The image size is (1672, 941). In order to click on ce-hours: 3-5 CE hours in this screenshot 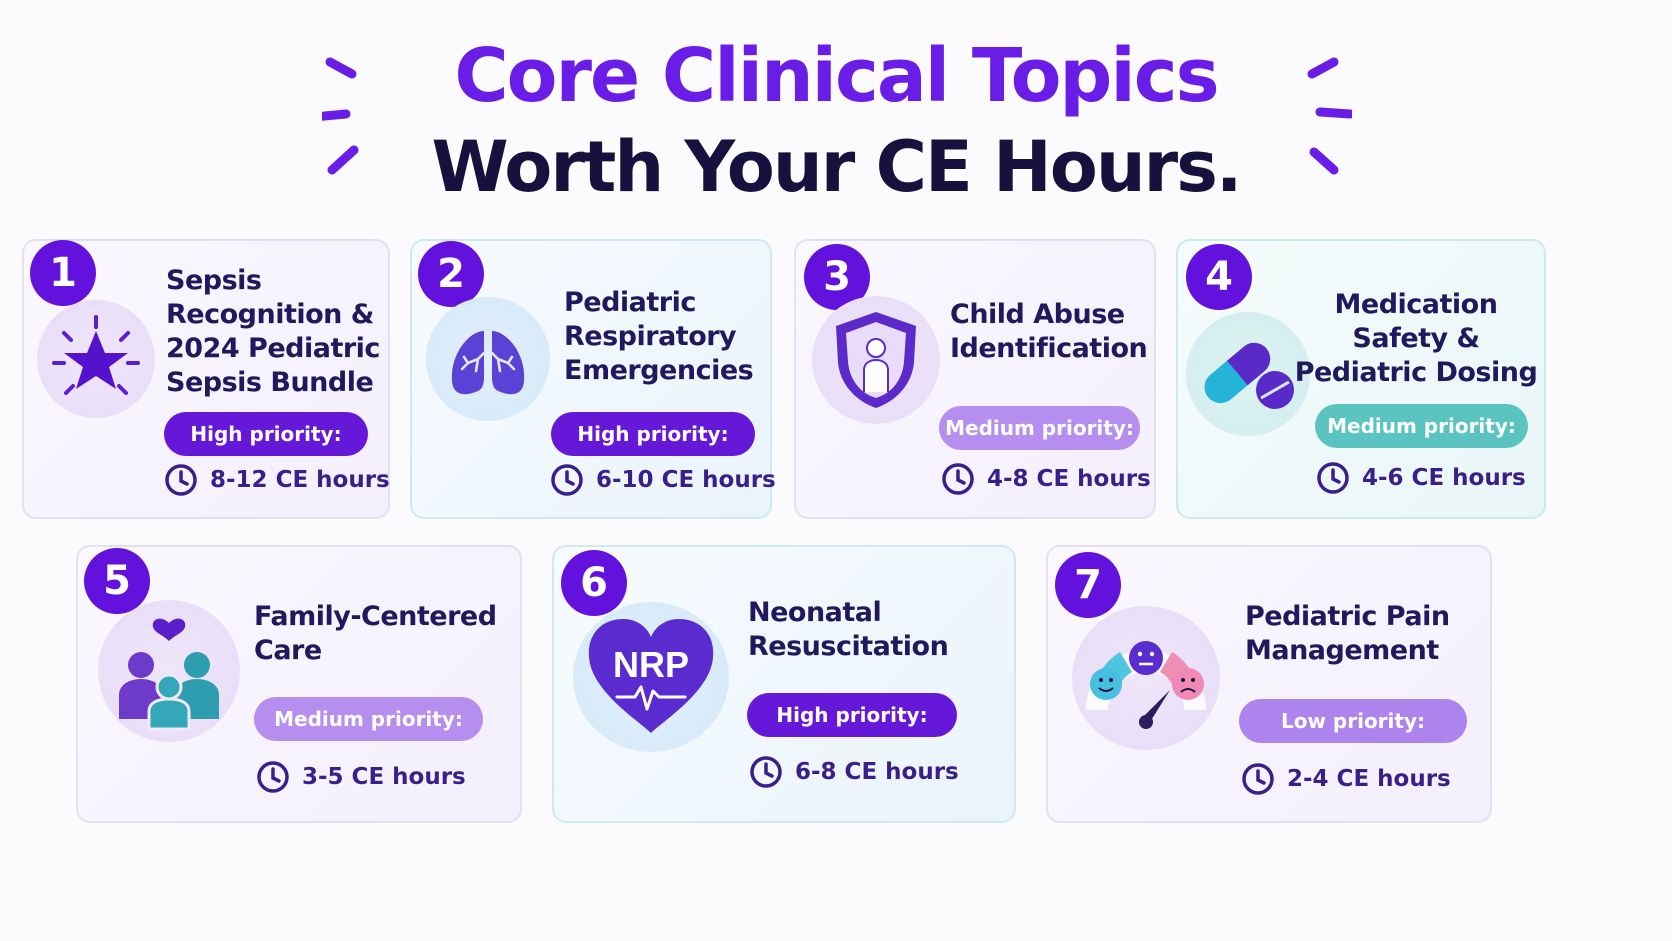, I will do `click(361, 777)`.